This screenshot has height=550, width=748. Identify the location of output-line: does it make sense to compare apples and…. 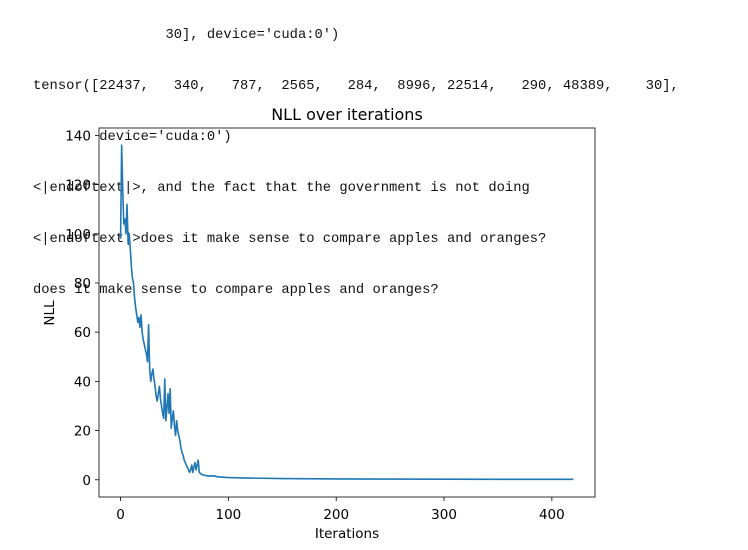
(236, 290).